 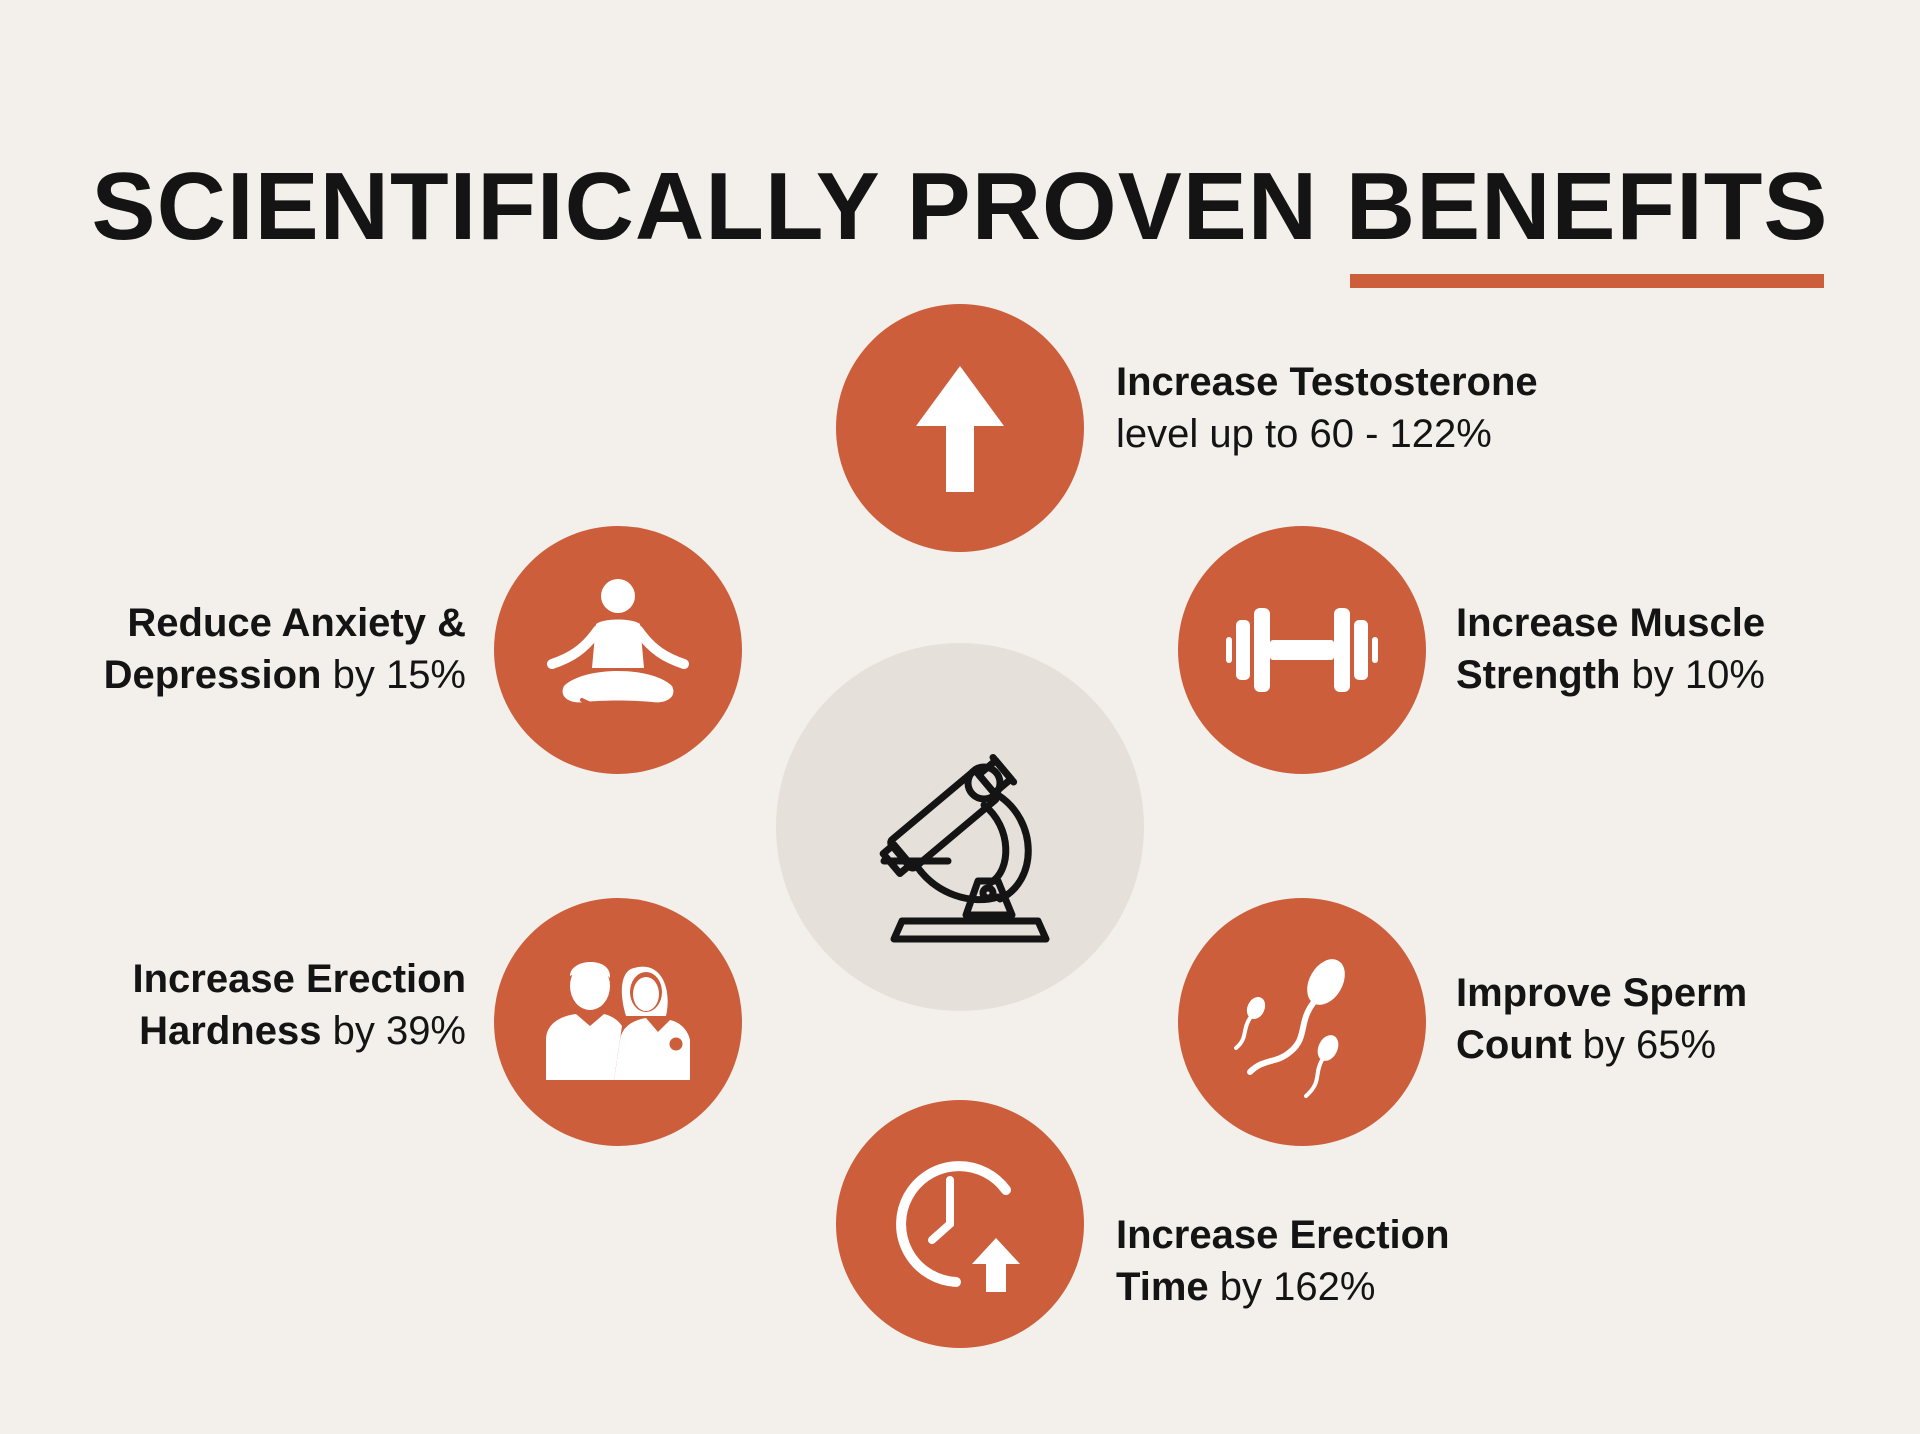 What do you see at coordinates (618, 645) in the screenshot?
I see `meditation-icon` at bounding box center [618, 645].